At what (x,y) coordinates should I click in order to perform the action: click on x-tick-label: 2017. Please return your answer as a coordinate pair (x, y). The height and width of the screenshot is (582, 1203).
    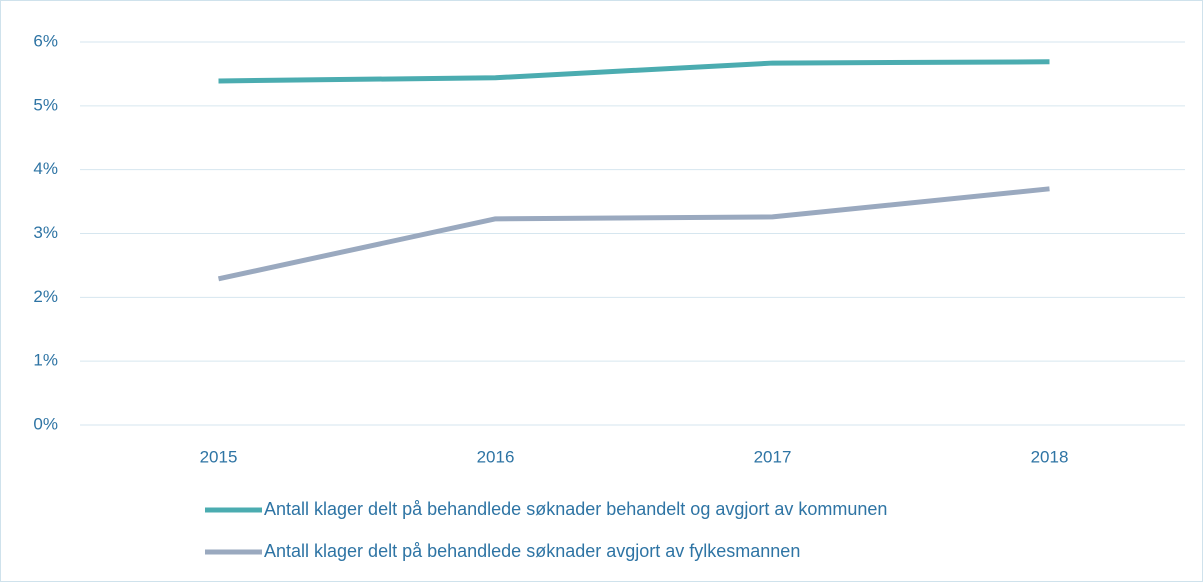
    Looking at the image, I should click on (773, 456).